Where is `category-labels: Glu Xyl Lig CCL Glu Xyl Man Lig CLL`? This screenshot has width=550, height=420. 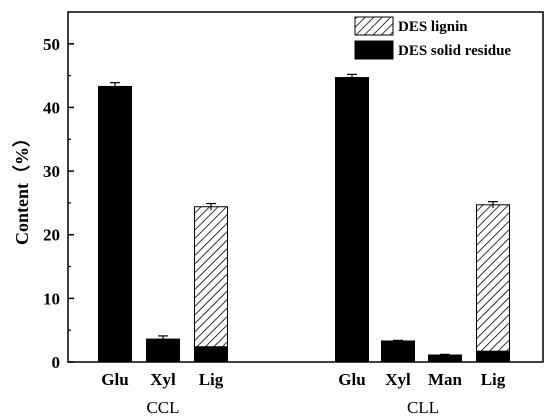
category-labels: Glu Xyl Lig CCL Glu Xyl Man Lig CLL is located at coordinates (303, 393).